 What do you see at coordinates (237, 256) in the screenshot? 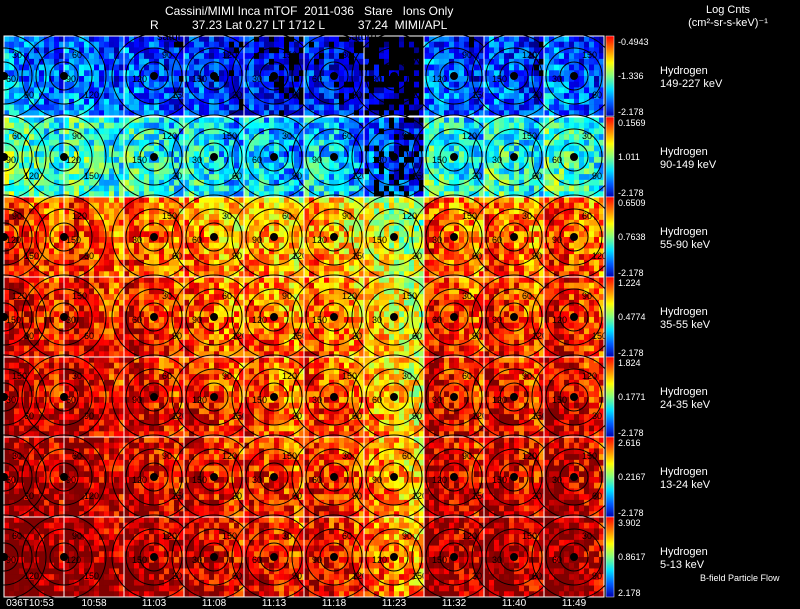
I see `contour-label: 90` at bounding box center [237, 256].